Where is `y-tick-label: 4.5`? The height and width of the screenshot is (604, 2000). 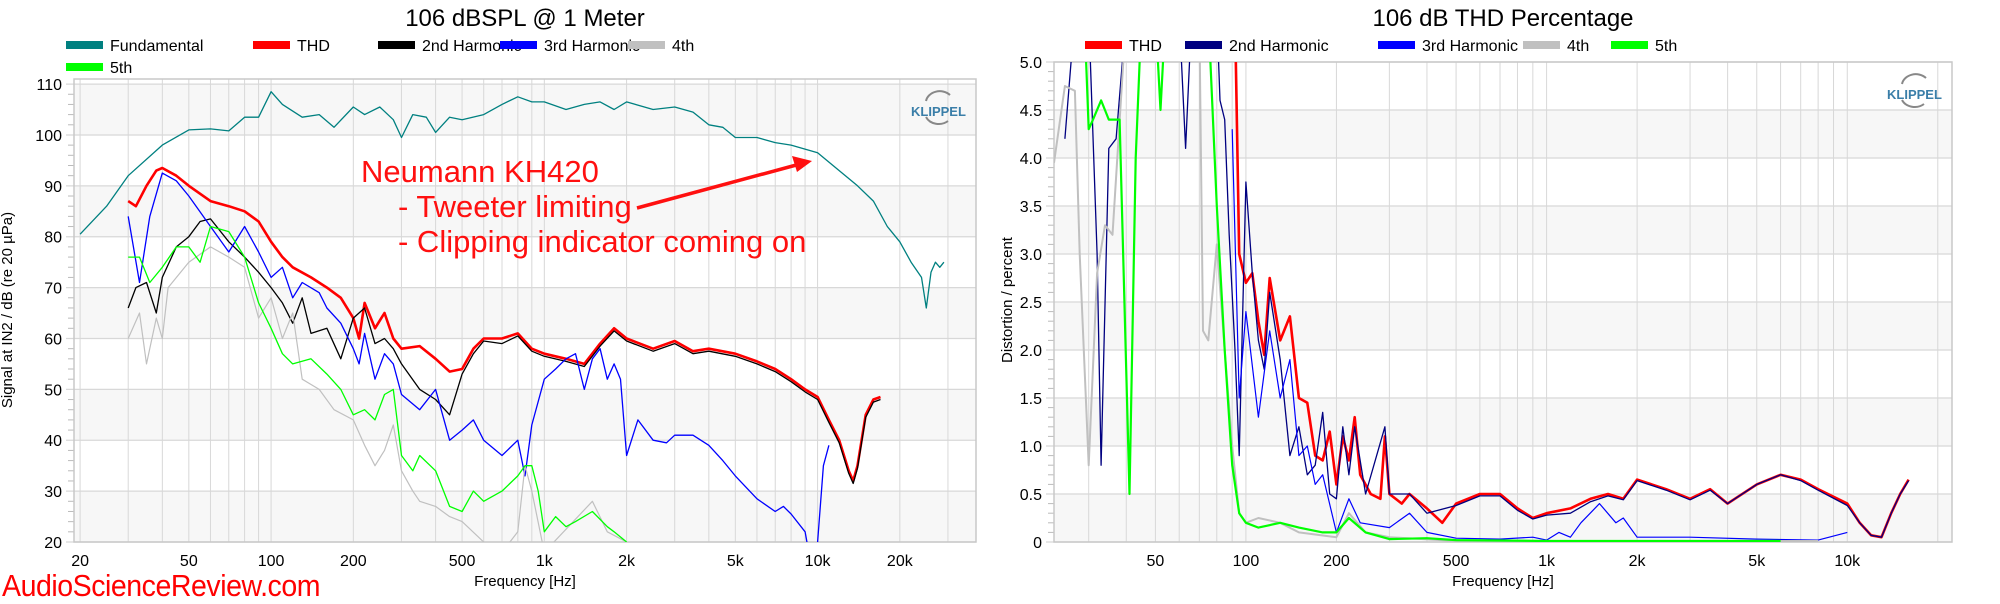 y-tick-label: 4.5 is located at coordinates (1031, 111).